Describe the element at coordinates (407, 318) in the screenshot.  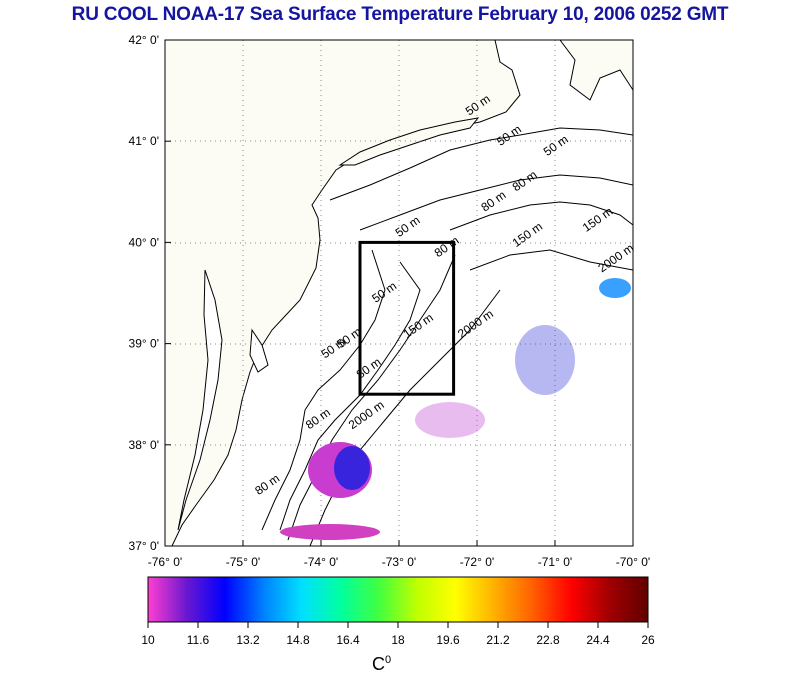
I see `study-region-box` at that location.